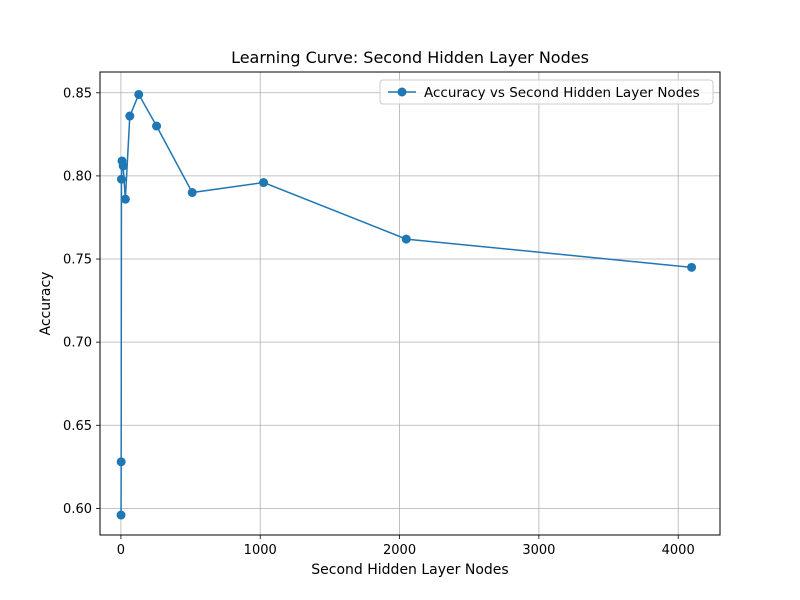  What do you see at coordinates (46, 304) in the screenshot?
I see `y-axis-label: Accuracy` at bounding box center [46, 304].